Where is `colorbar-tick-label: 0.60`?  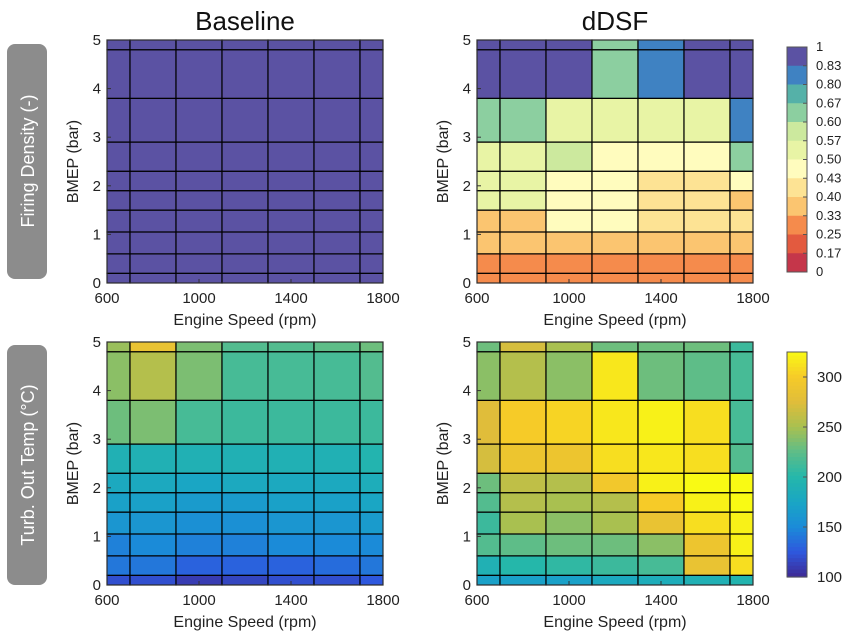
colorbar-tick-label: 0.60 is located at coordinates (828, 121).